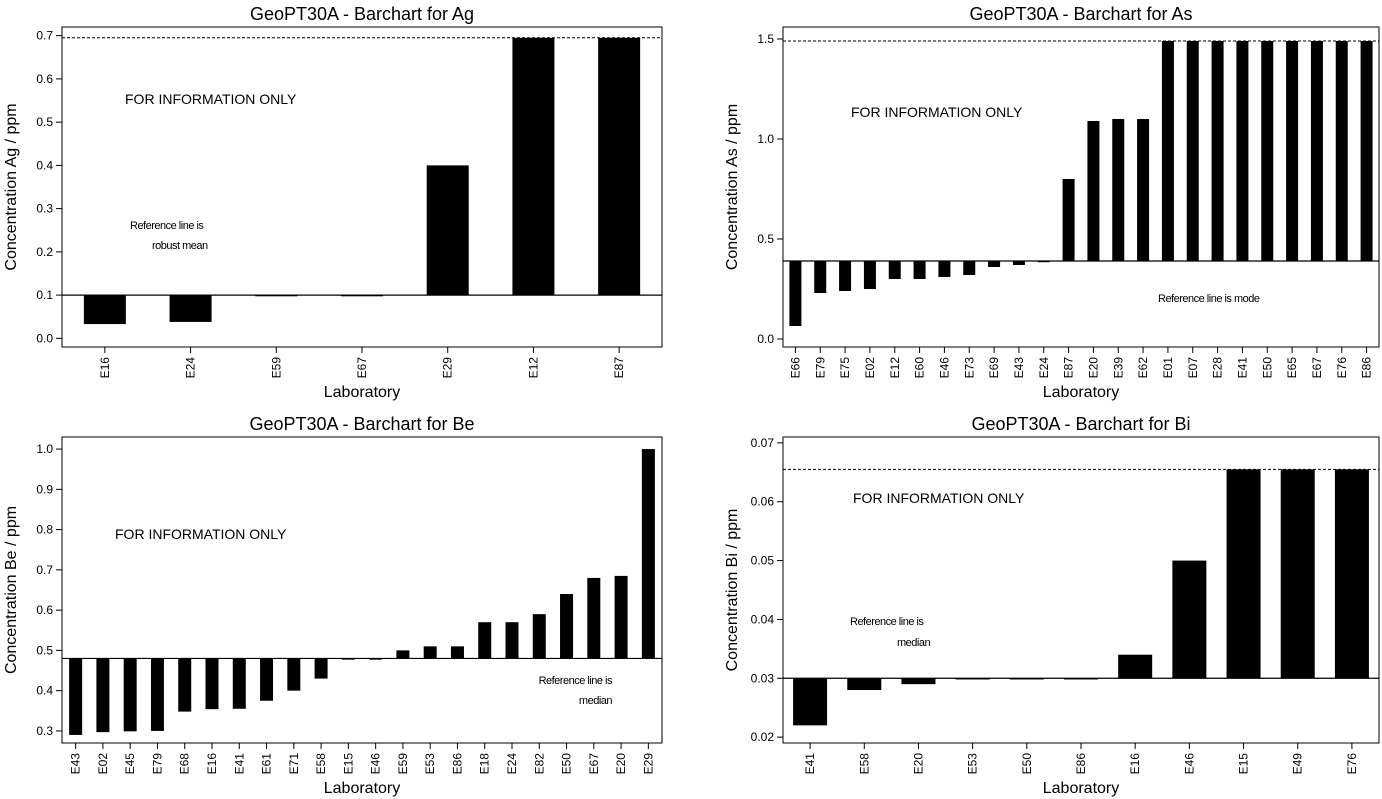 The image size is (1382, 799). What do you see at coordinates (362, 14) in the screenshot?
I see `chart-title: GeoPT30A - Barchart for Ag` at bounding box center [362, 14].